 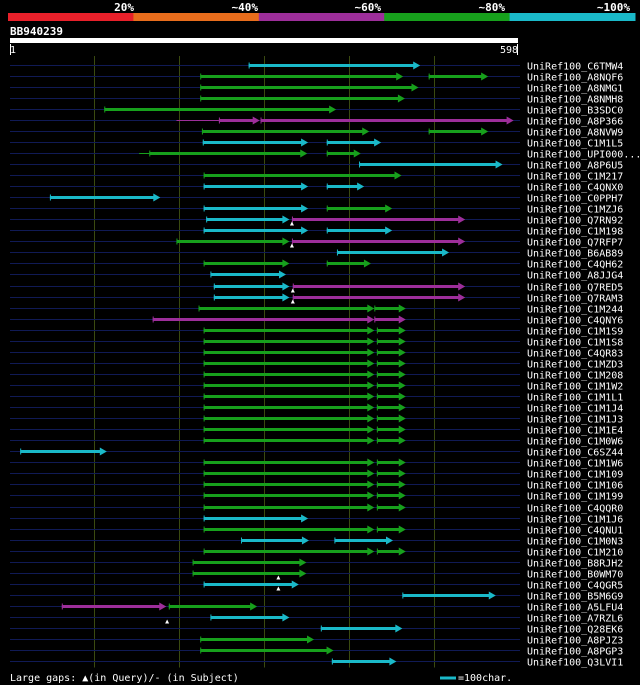 I want to click on hit-label: UniRef100_C1M0W6, so click(x=575, y=442).